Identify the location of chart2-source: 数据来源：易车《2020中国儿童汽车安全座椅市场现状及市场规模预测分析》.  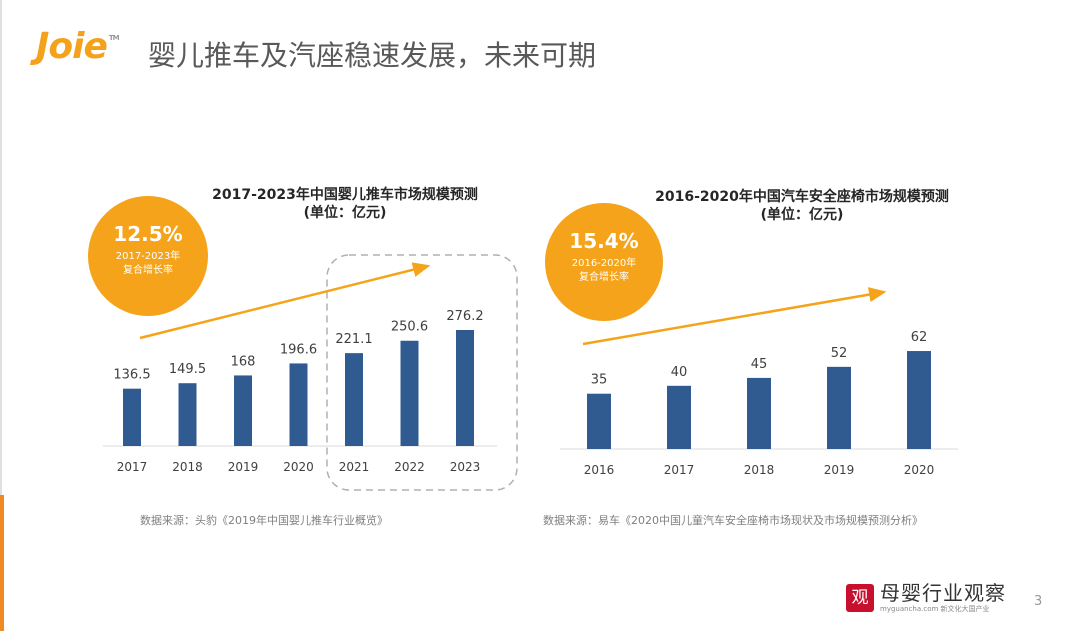
(733, 520).